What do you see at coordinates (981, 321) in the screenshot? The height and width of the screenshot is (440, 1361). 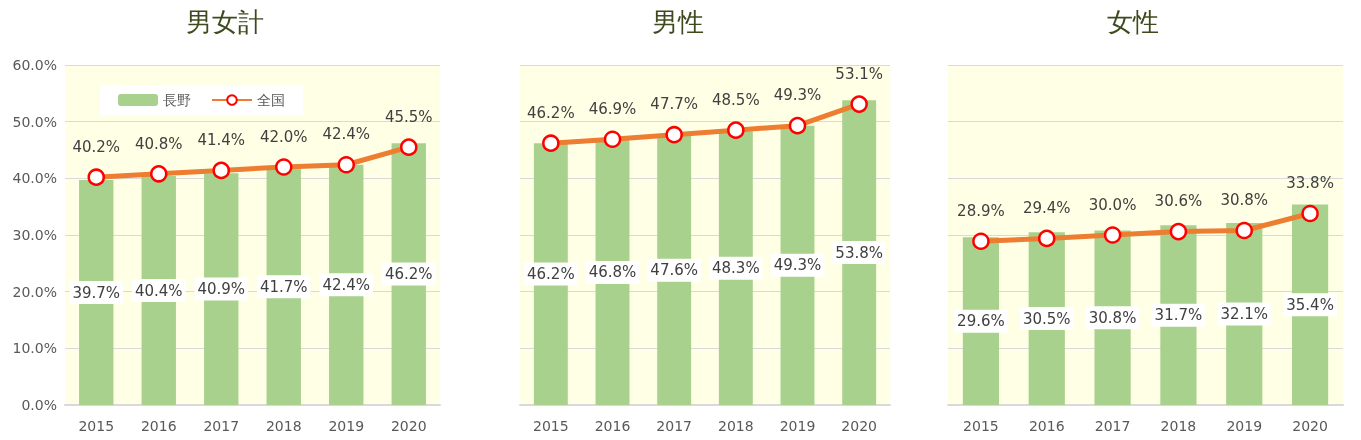 I see `data-label: 29.6%` at bounding box center [981, 321].